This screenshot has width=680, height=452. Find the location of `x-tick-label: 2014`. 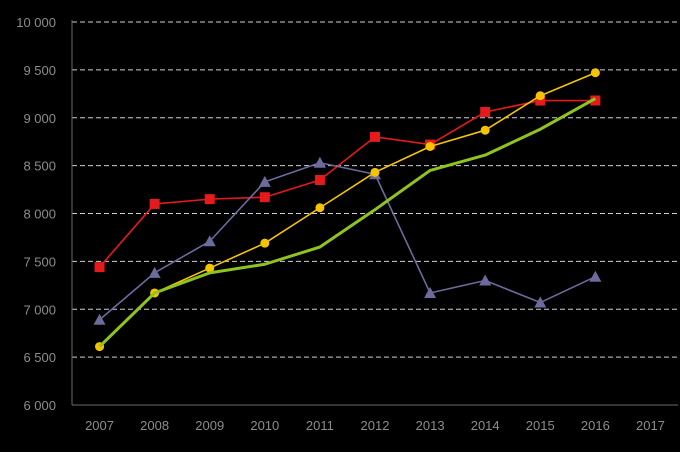

x-tick-label: 2014 is located at coordinates (485, 425).